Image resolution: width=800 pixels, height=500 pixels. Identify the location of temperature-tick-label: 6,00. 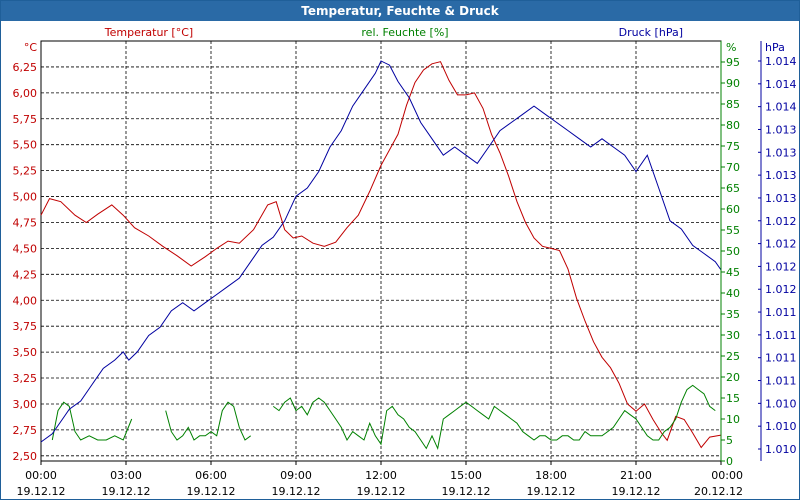
(25, 93).